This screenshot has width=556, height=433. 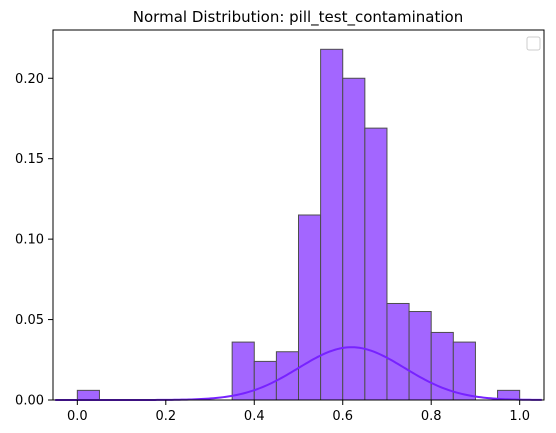 What do you see at coordinates (29, 240) in the screenshot?
I see `y-tick-label: 0.10` at bounding box center [29, 240].